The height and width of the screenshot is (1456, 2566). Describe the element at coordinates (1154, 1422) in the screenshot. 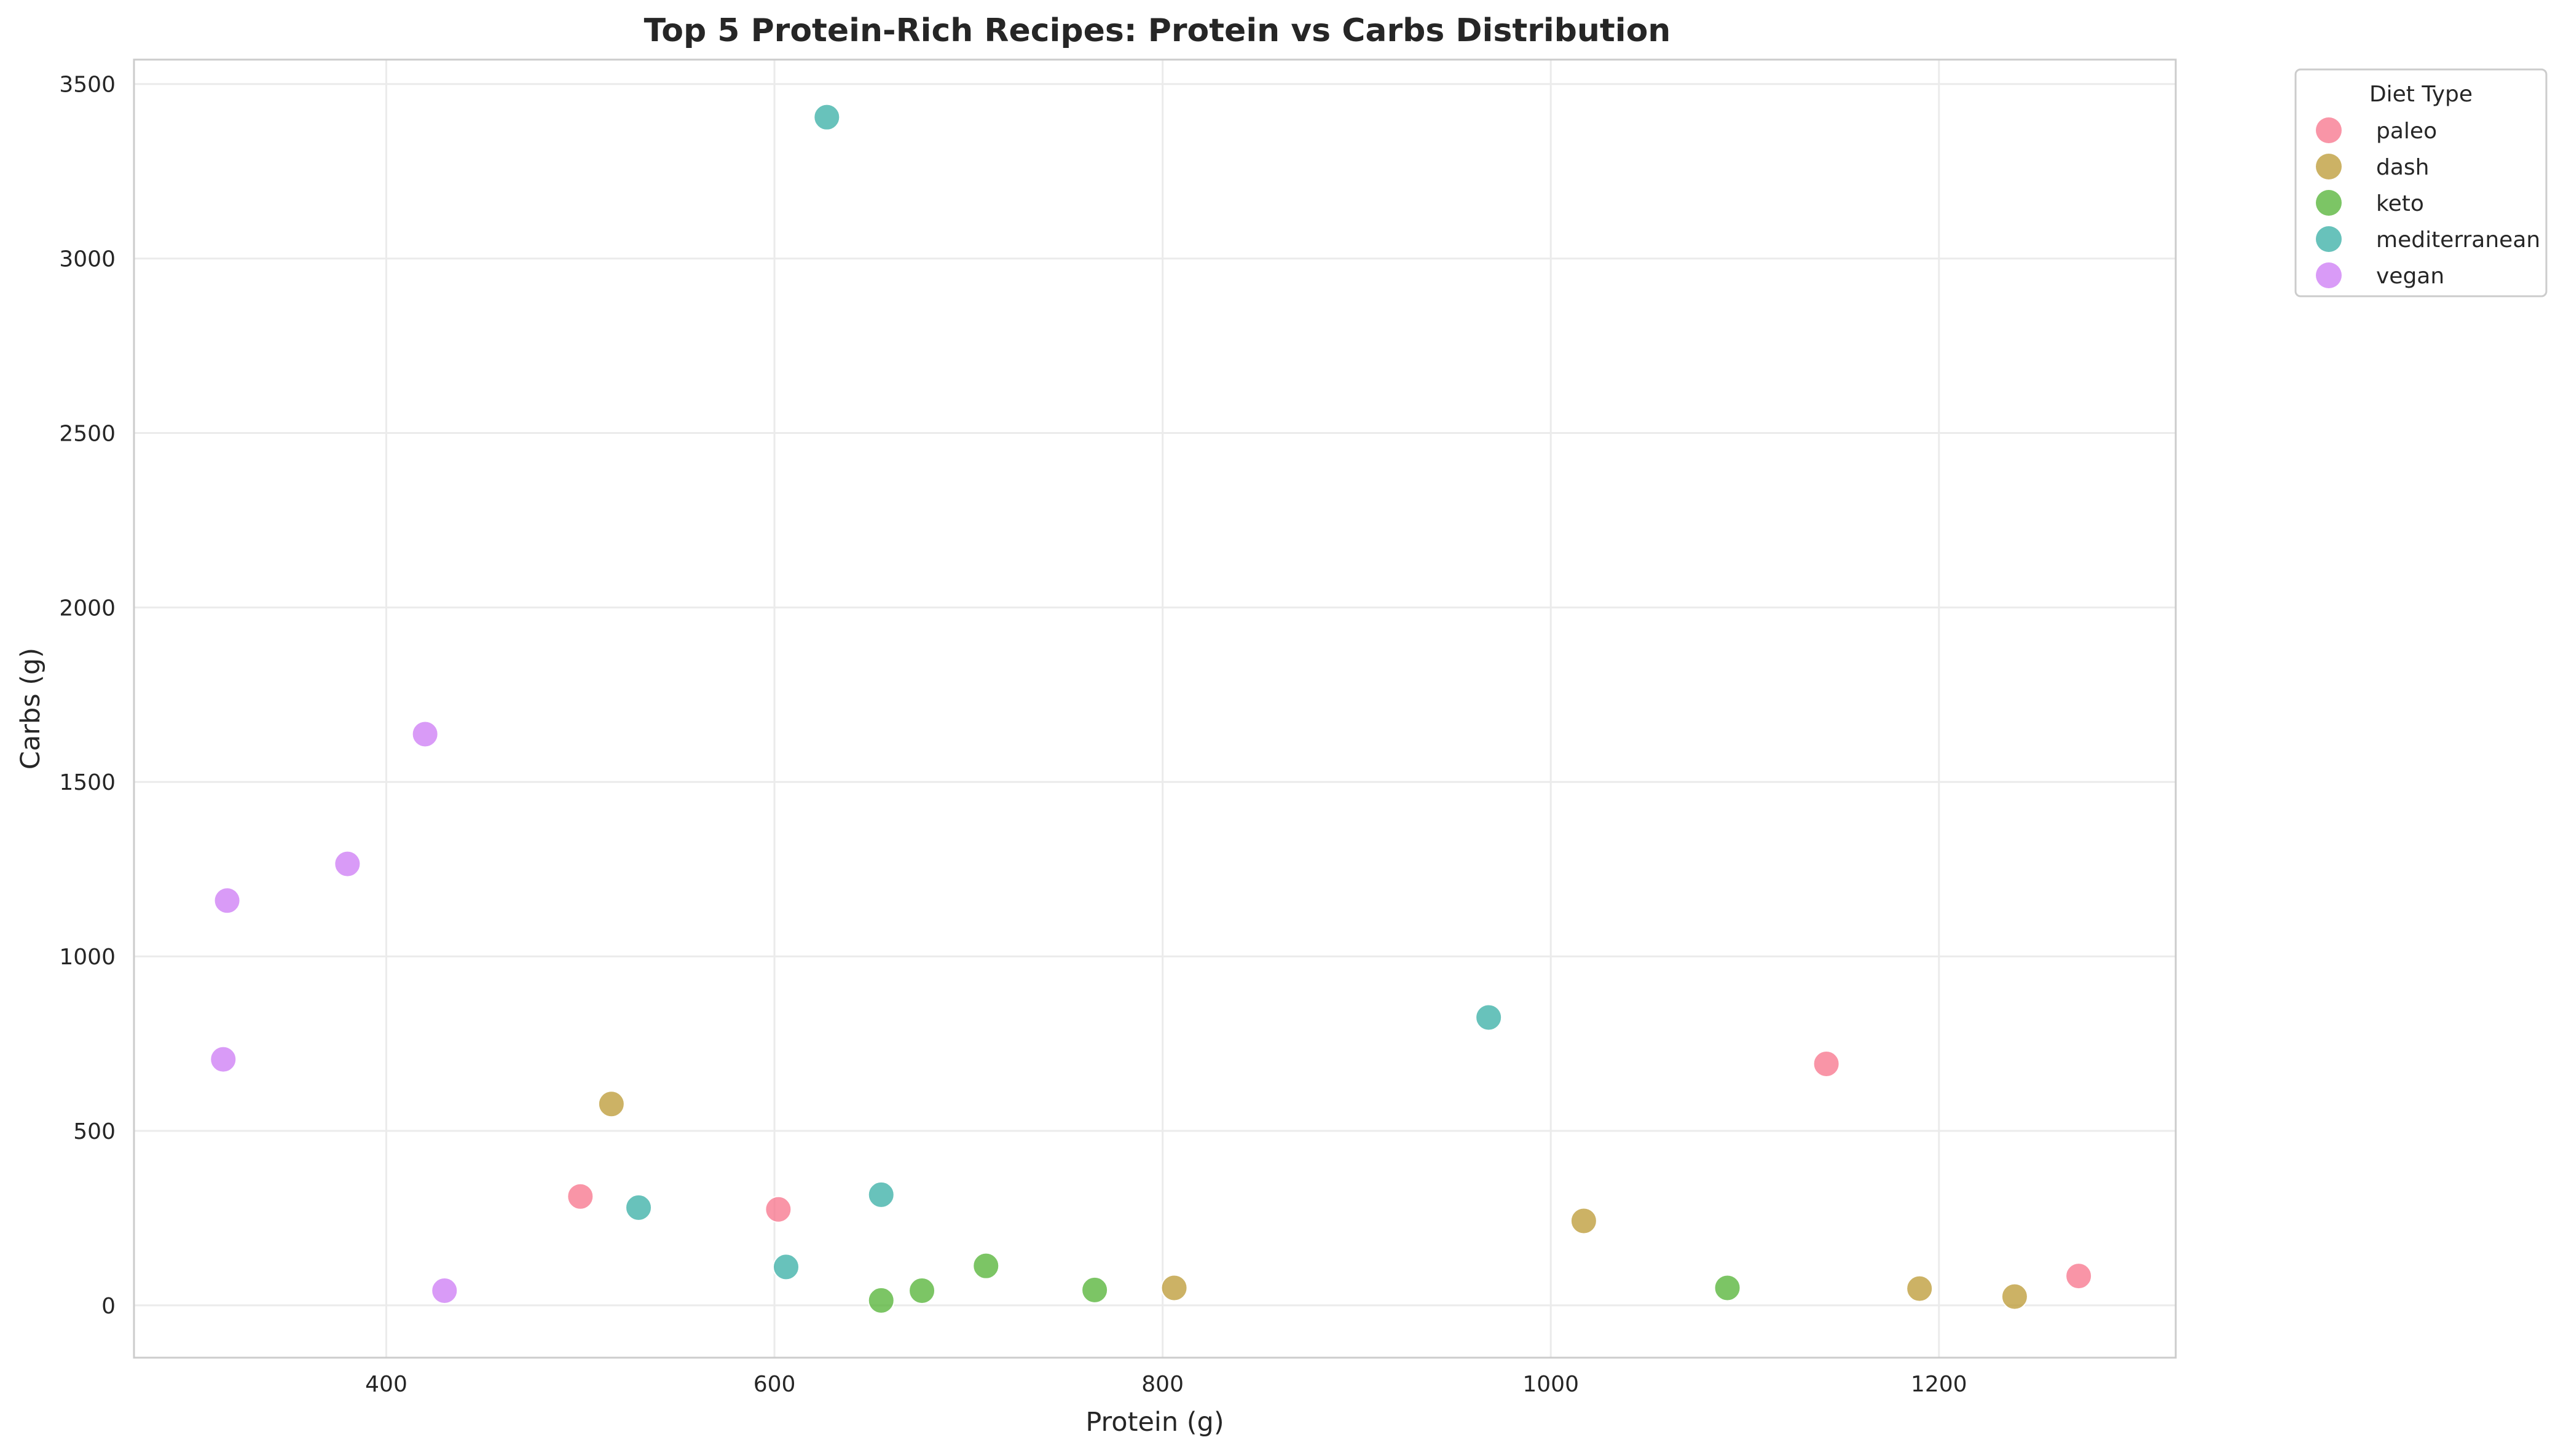

I see `x-axis-label: Protein (g)` at that location.